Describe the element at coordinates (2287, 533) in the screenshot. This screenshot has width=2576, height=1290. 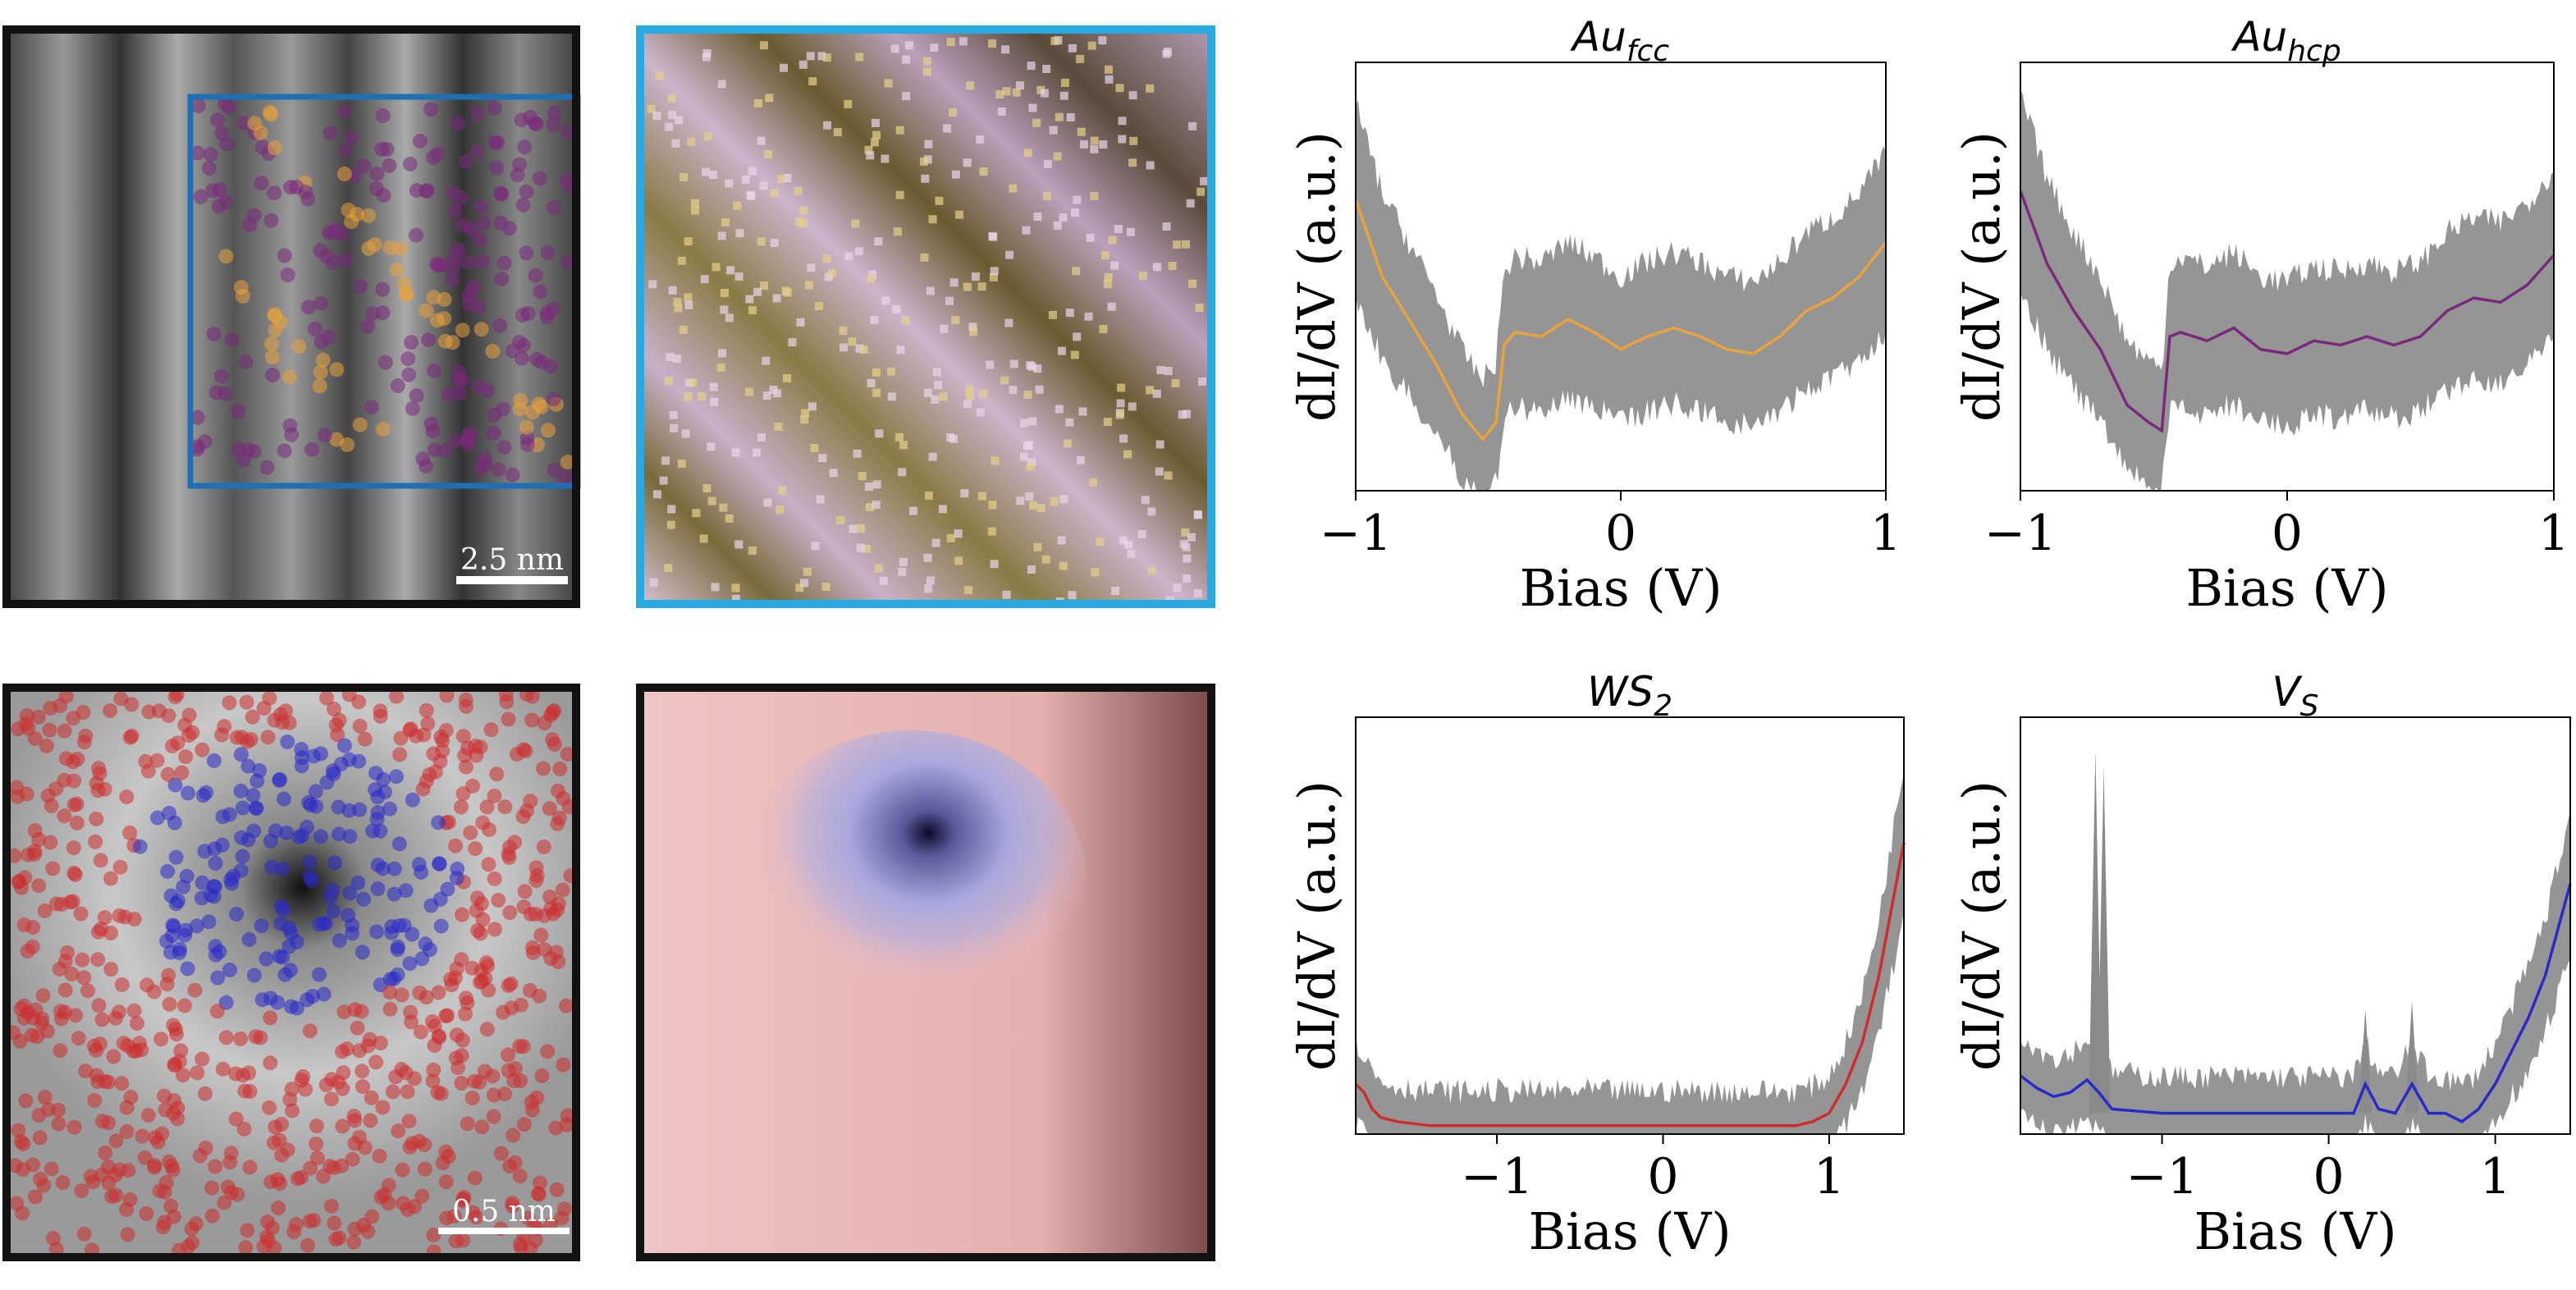
I see `x-tick-label: 0` at that location.